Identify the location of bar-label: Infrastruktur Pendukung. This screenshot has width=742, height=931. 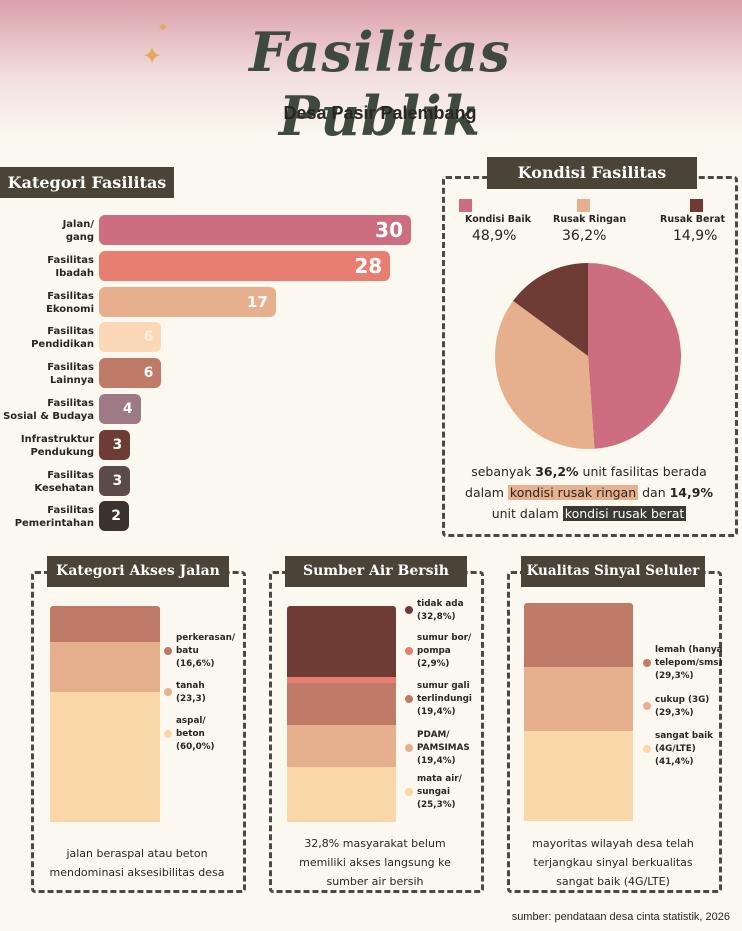
(47, 446).